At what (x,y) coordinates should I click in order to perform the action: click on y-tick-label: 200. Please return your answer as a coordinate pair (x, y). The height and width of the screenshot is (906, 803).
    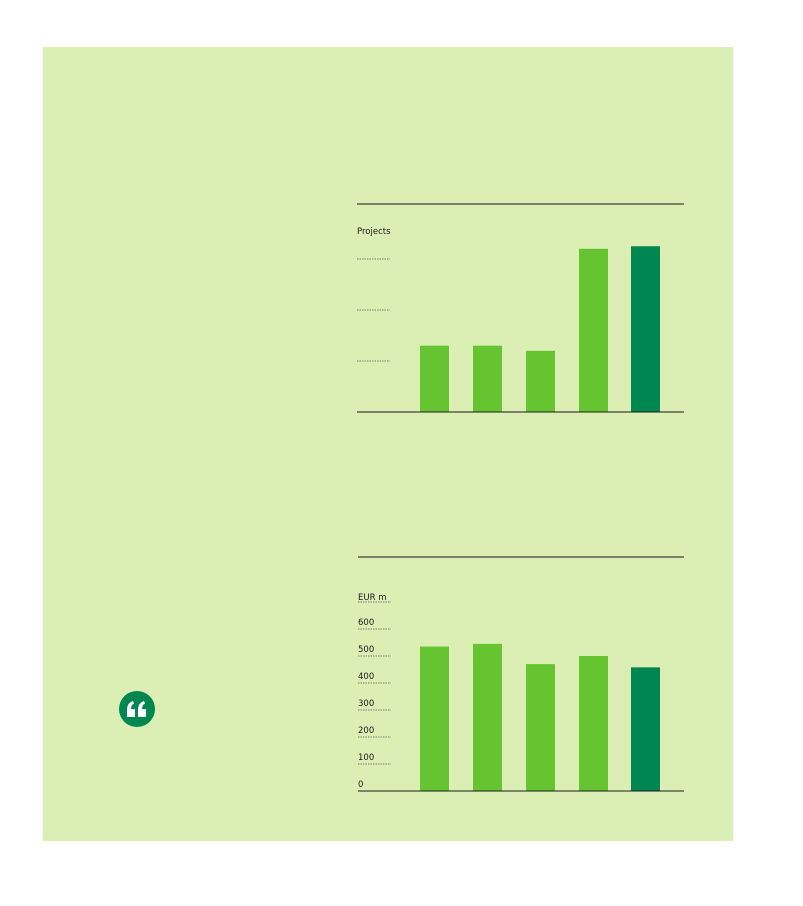
    Looking at the image, I should click on (366, 731).